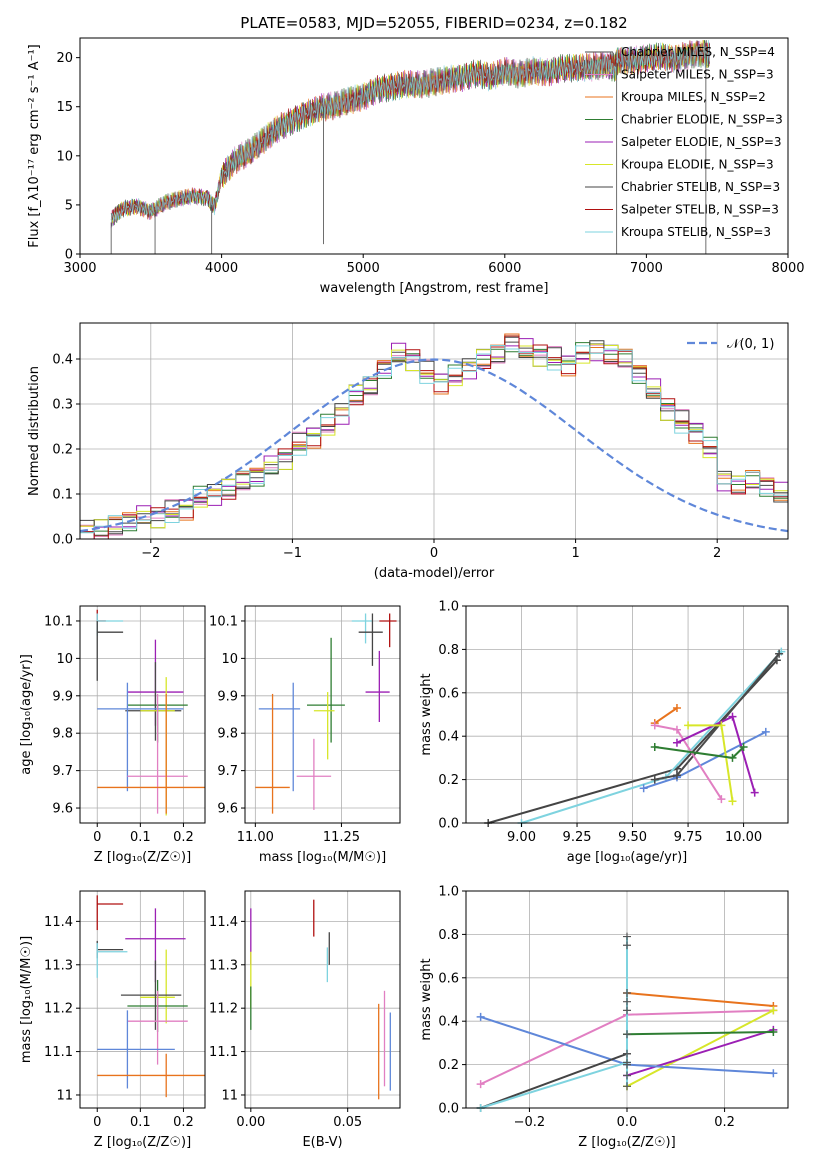 The image size is (819, 1170). I want to click on y-tick-label: 0, so click(69, 255).